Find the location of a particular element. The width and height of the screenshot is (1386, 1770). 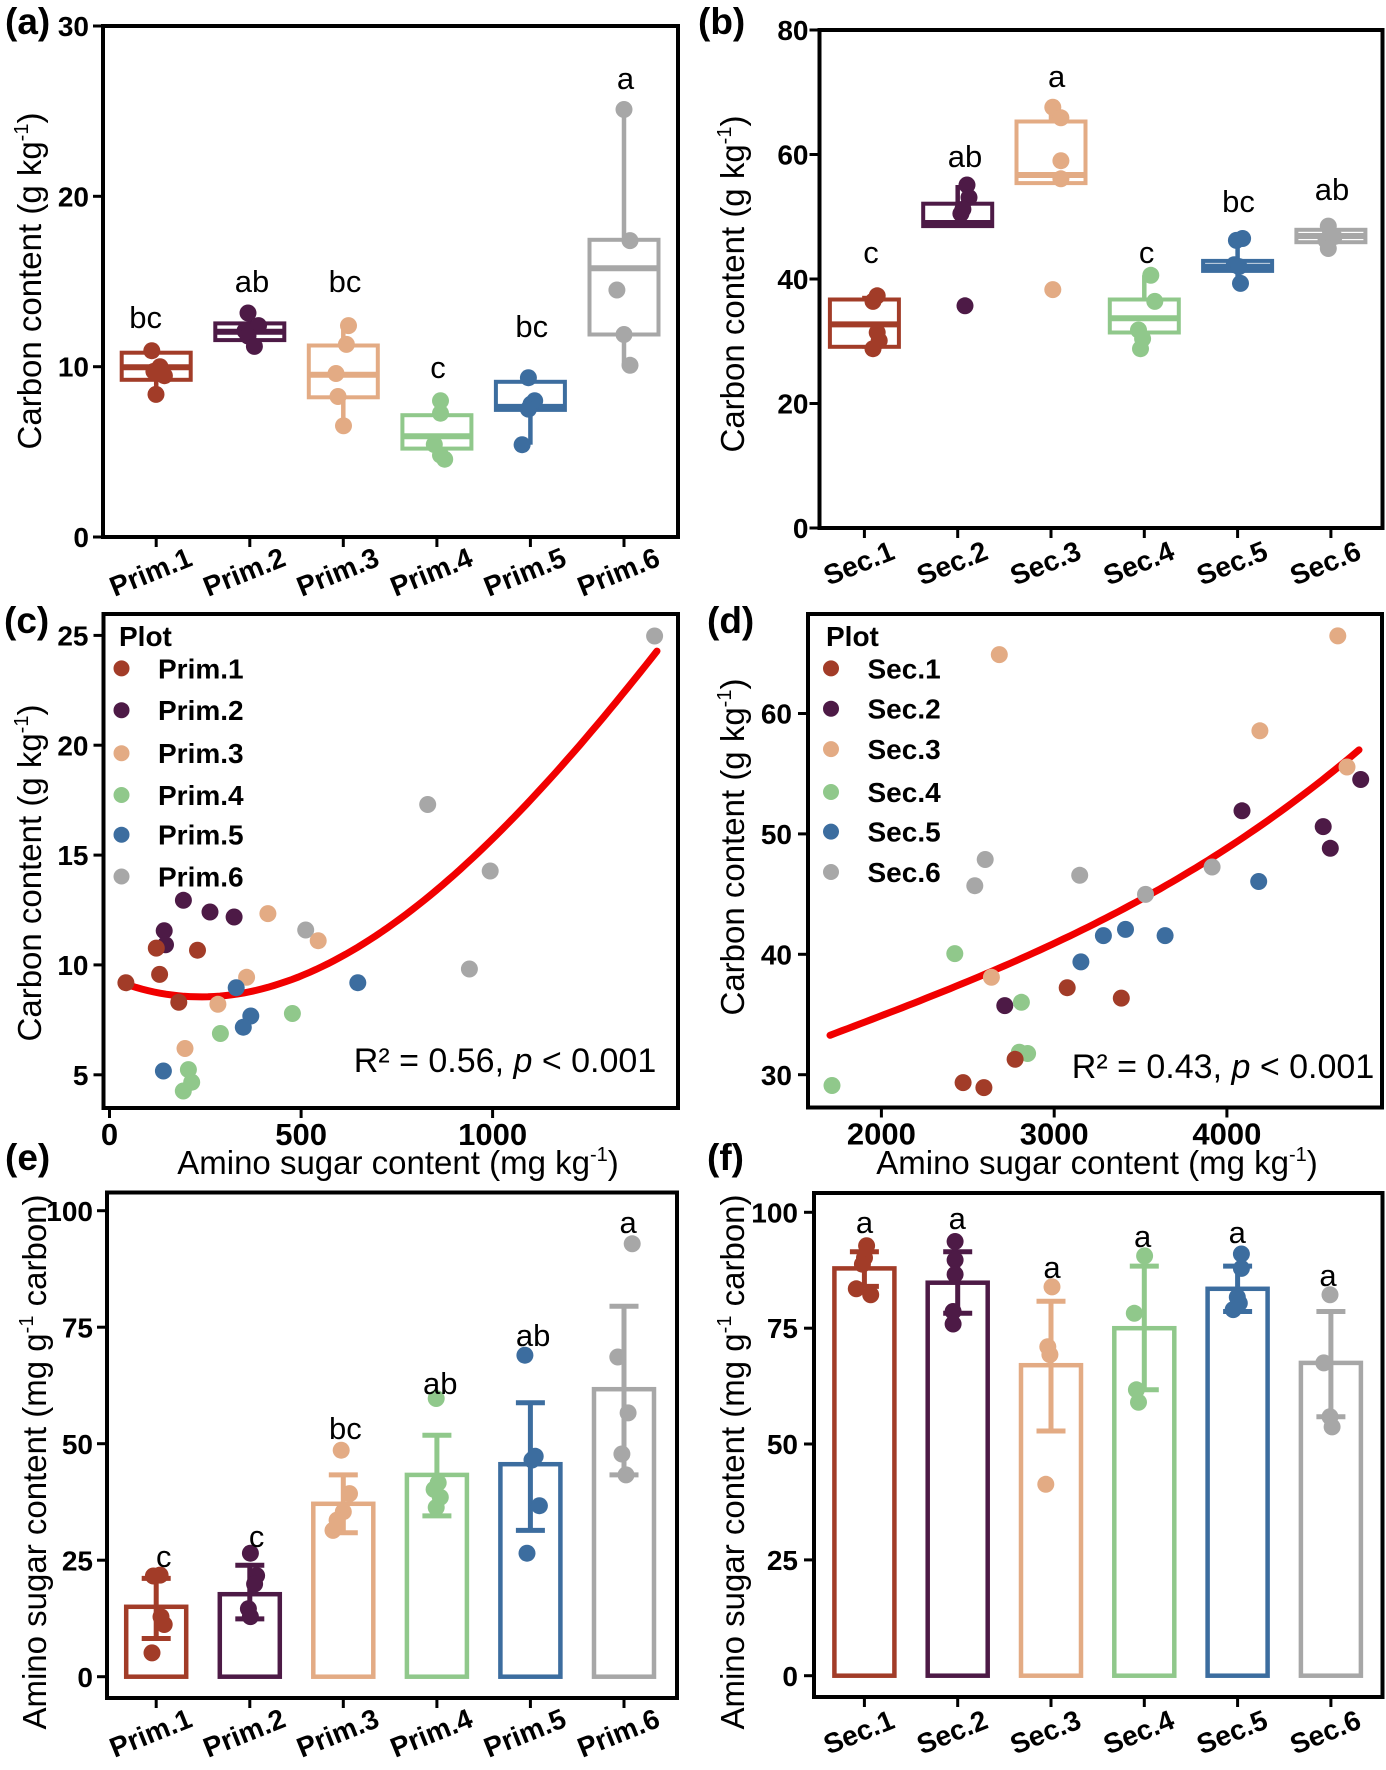

svg-text: Prim.6 is located at coordinates (201, 877).